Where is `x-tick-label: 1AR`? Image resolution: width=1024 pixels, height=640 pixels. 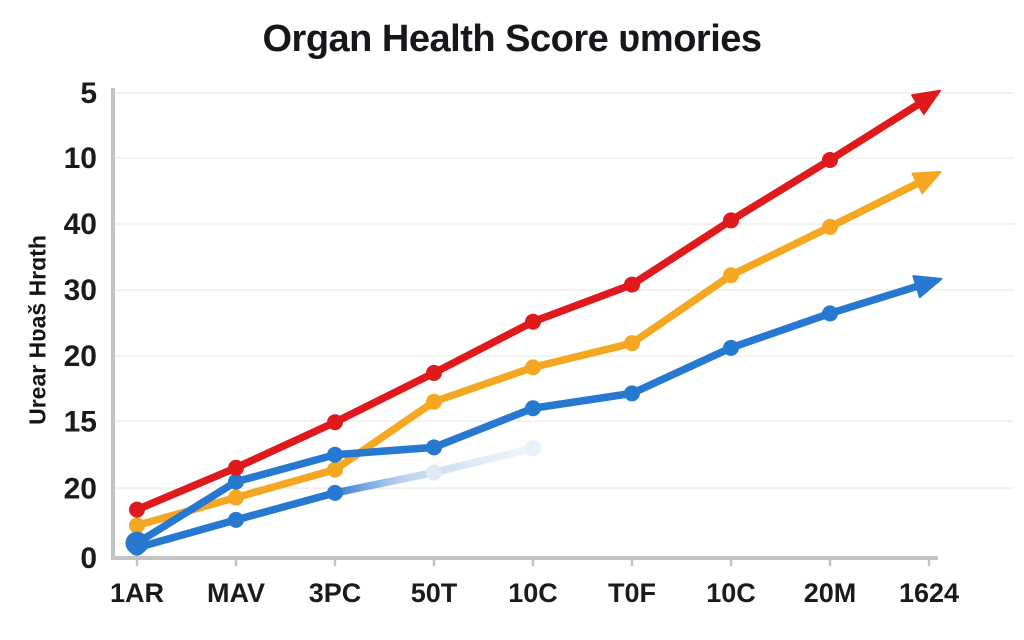
x-tick-label: 1AR is located at coordinates (137, 593).